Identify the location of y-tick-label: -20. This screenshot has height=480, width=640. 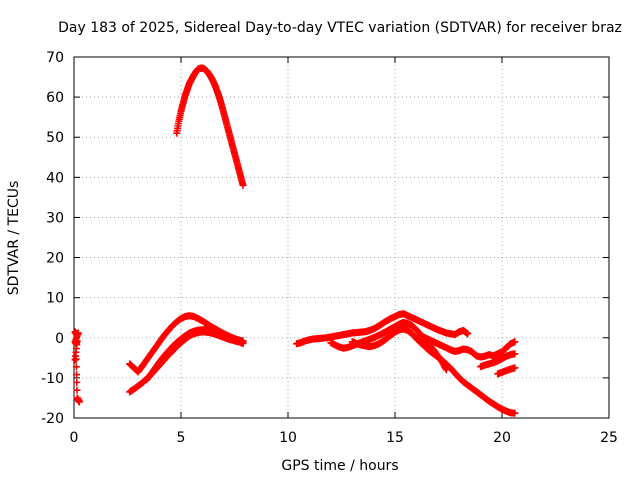
(52, 419).